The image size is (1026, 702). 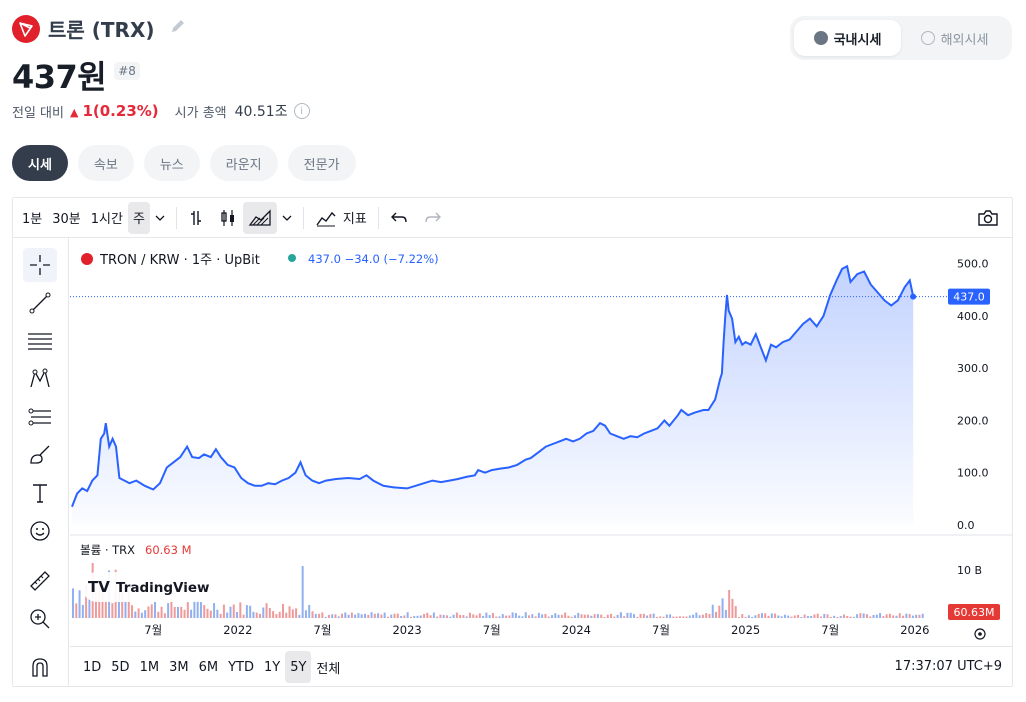 What do you see at coordinates (160, 218) in the screenshot?
I see `interval-dropdown-chevron-icon` at bounding box center [160, 218].